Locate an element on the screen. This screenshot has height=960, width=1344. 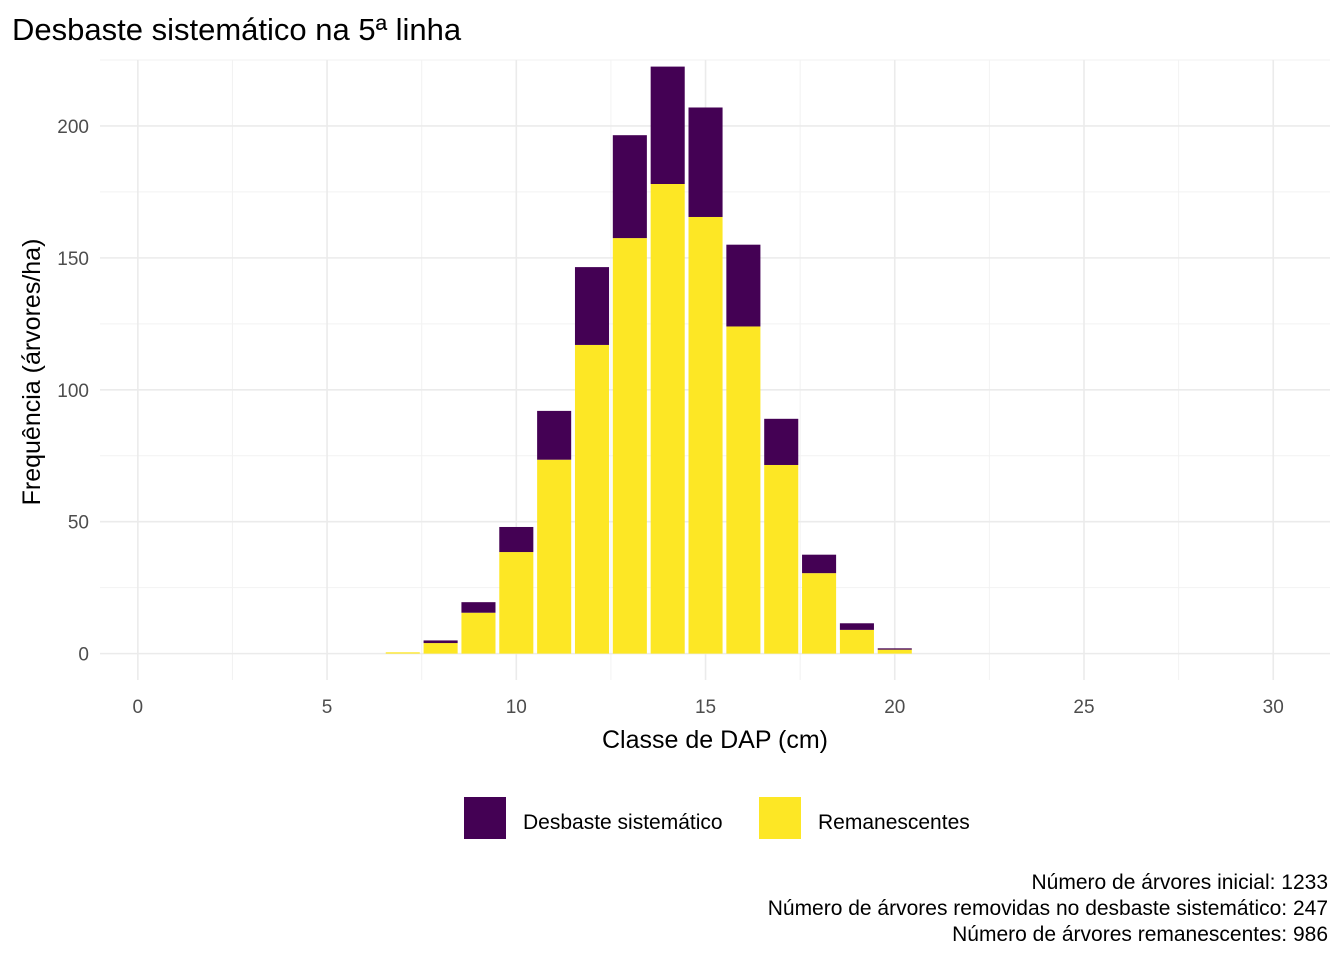
y-tick-label: 100 is located at coordinates (73, 391).